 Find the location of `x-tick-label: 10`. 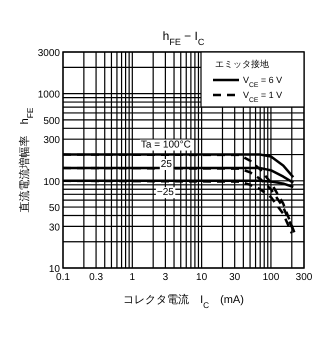

x-tick-label: 10 is located at coordinates (202, 277).